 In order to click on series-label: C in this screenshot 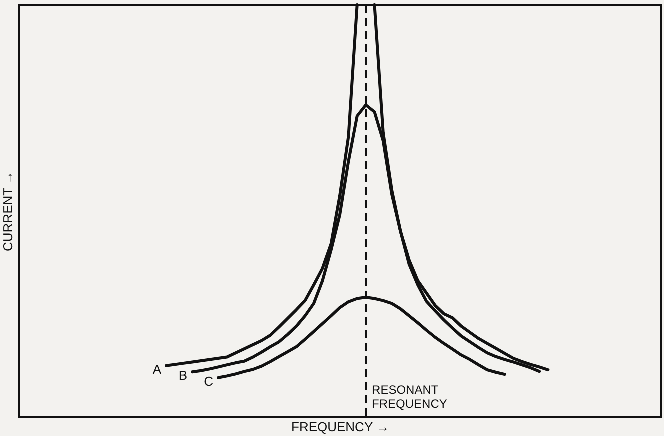, I will do `click(209, 381)`.